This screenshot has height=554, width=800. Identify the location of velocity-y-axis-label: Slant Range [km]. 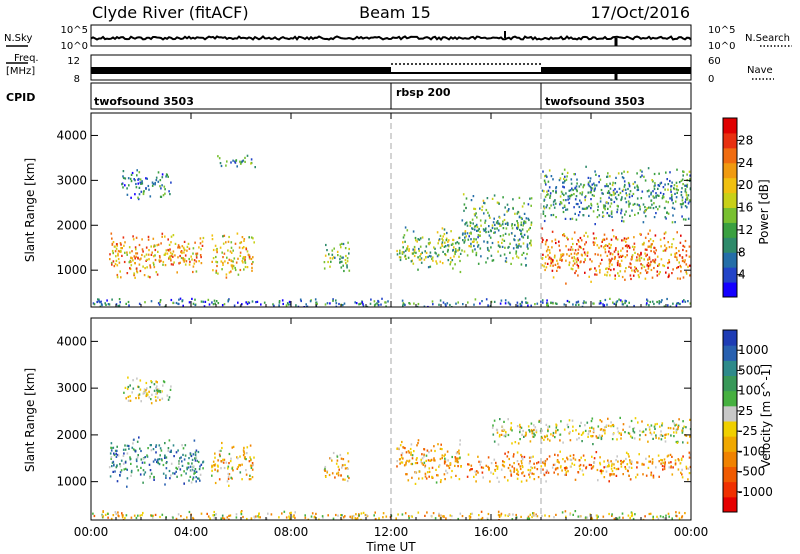
(30, 420).